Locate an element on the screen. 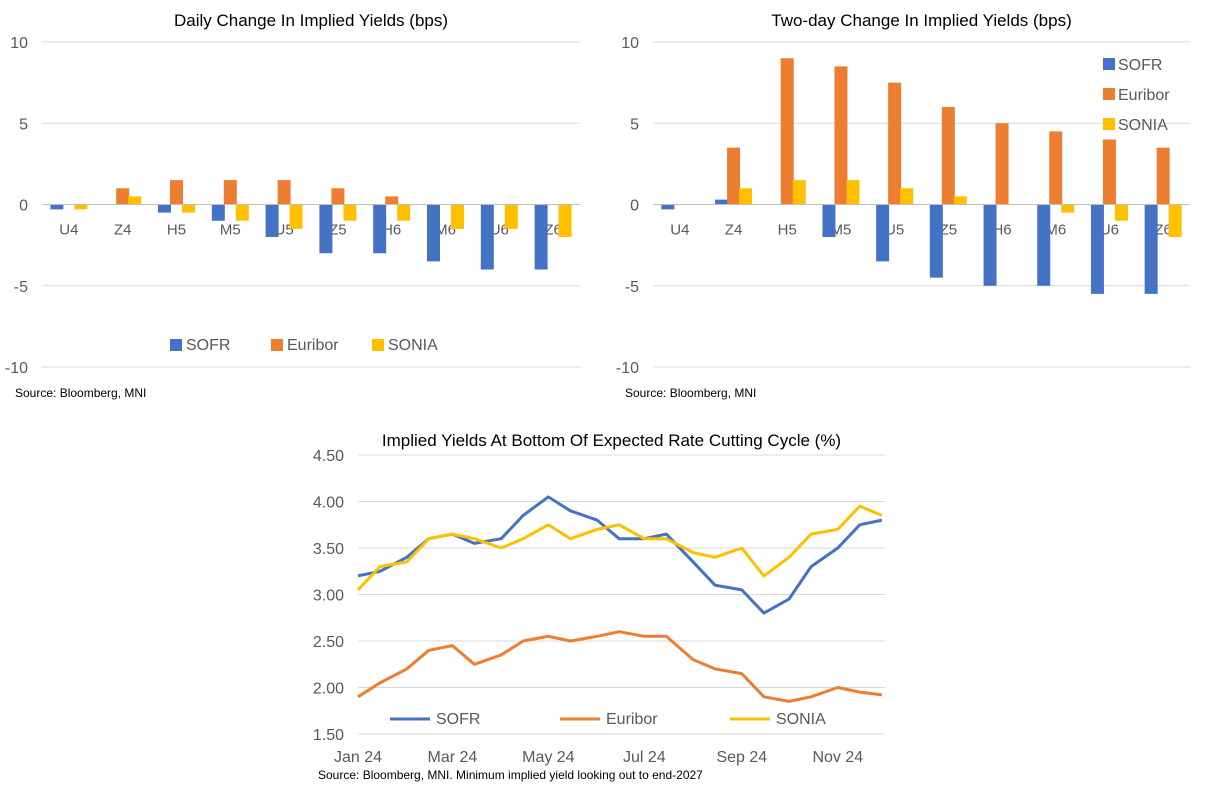 The height and width of the screenshot is (792, 1205). y-tick-label: 3.00 is located at coordinates (328, 596).